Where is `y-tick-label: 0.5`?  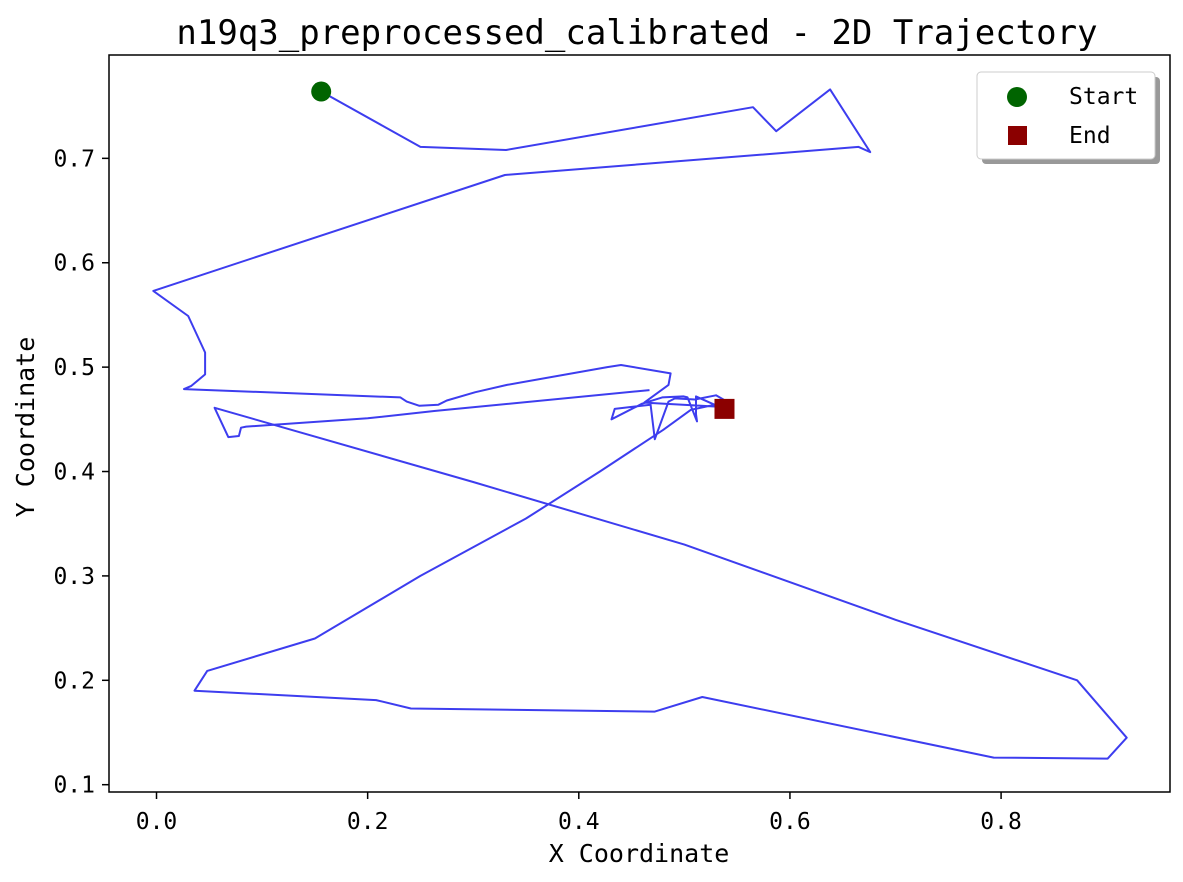 y-tick-label: 0.5 is located at coordinates (74, 368).